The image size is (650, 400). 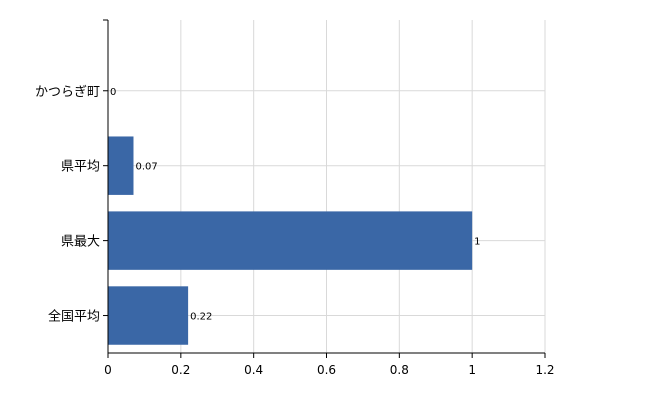 I want to click on x-tick-label: 1, so click(x=472, y=370).